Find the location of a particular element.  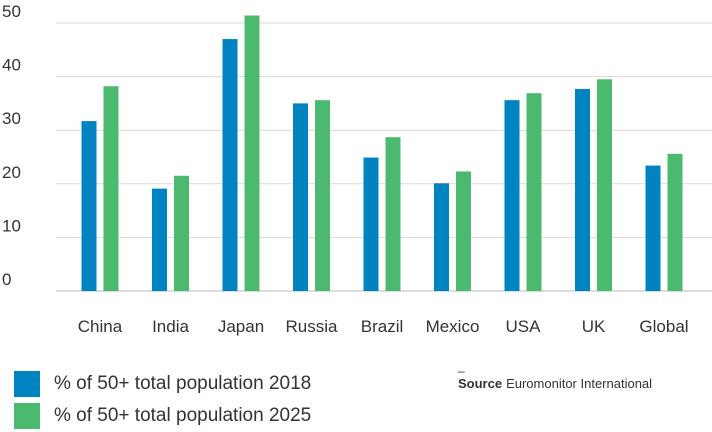

x-category-label: USA is located at coordinates (524, 326).